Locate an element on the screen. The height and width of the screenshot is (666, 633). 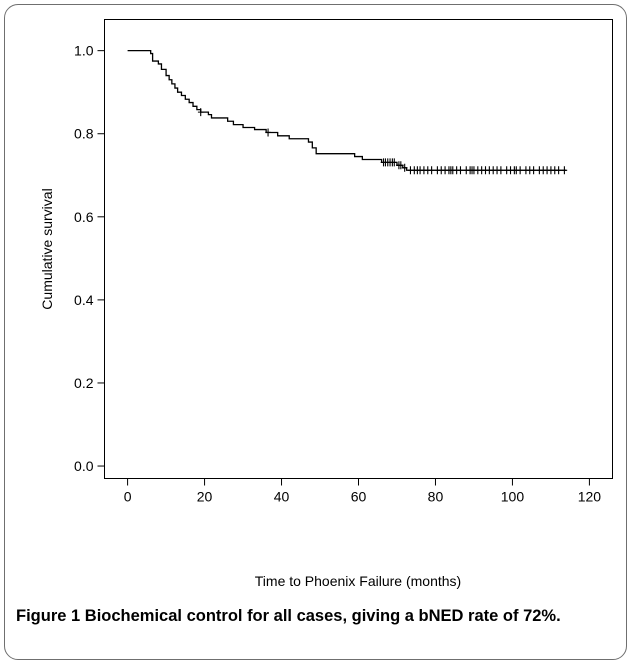
y-tick-label: 0.4 is located at coordinates (84, 300).